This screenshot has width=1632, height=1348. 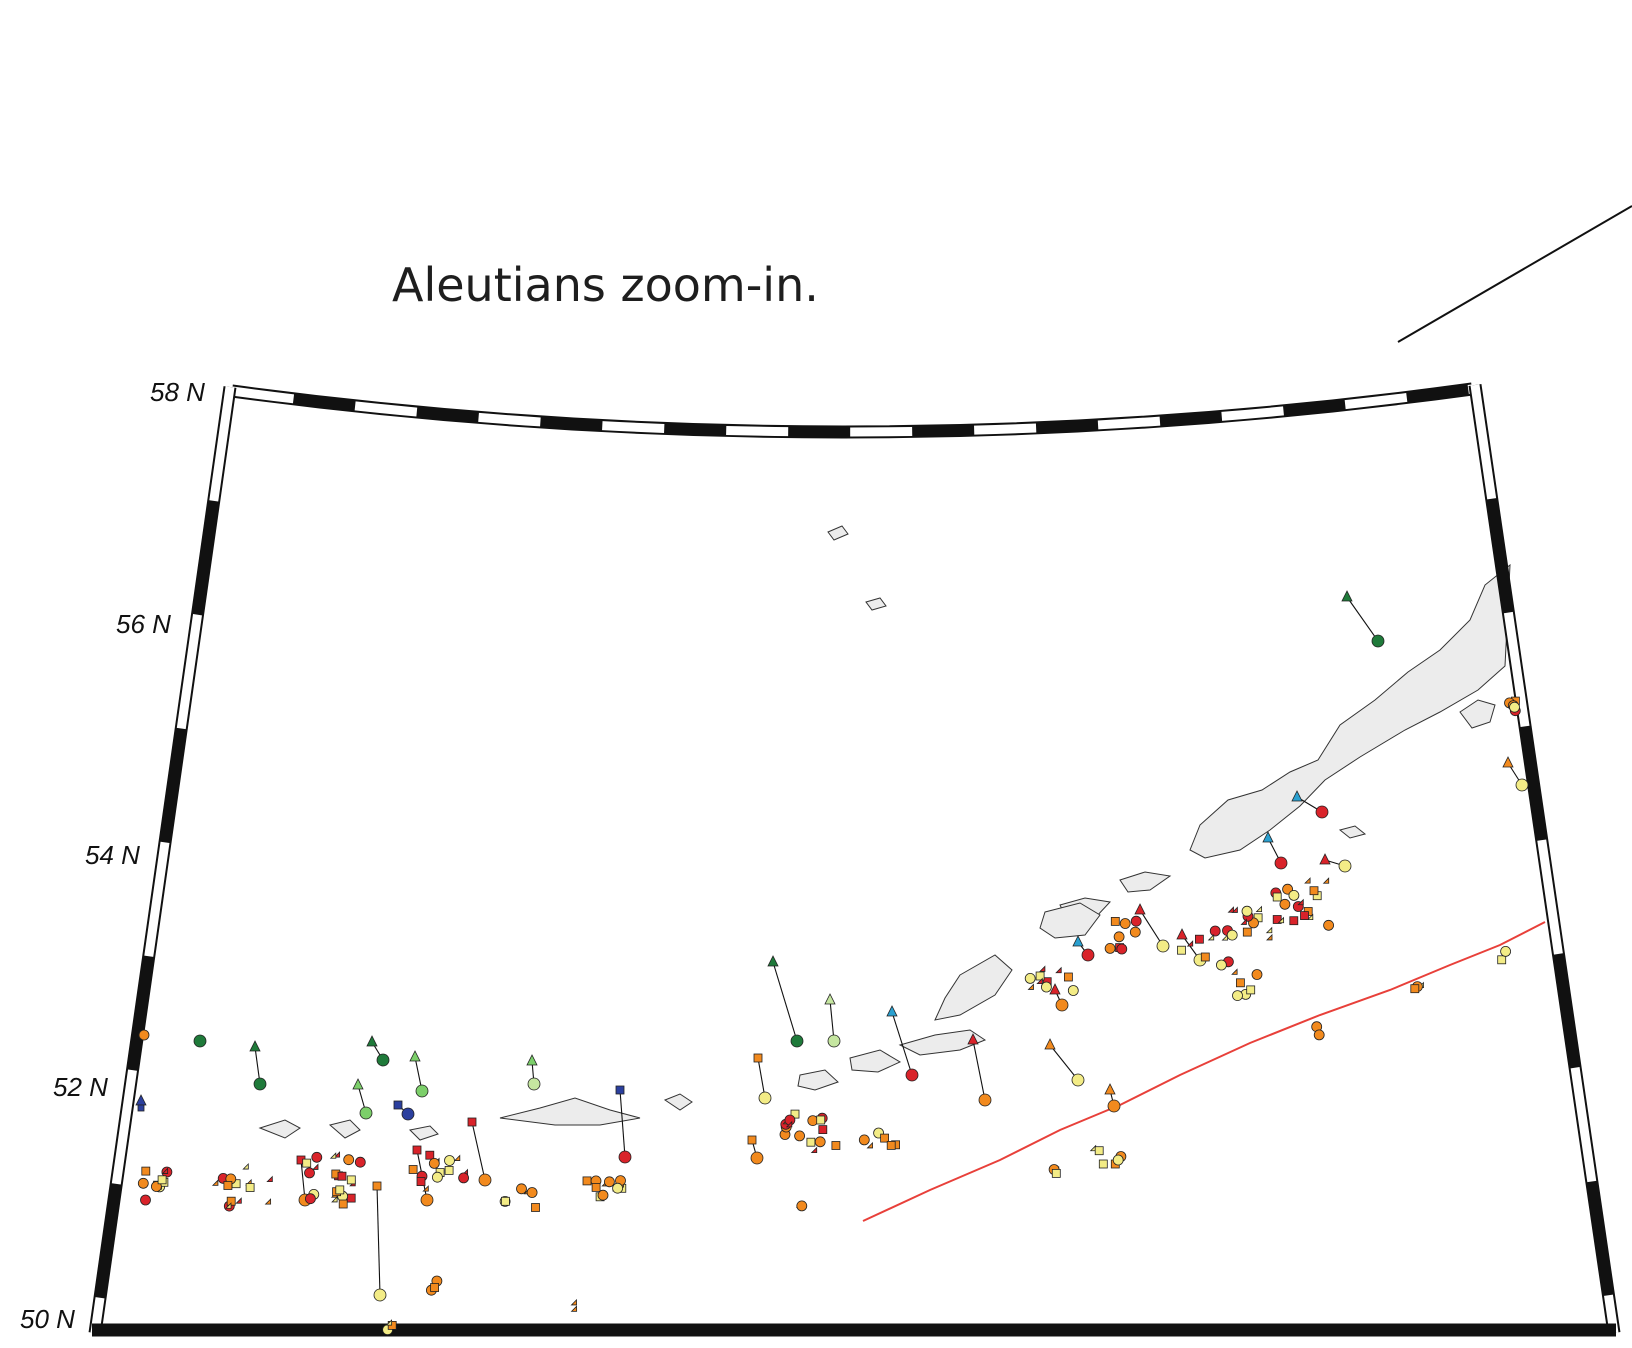 I want to click on frame-top-edge, so click(x=852, y=410).